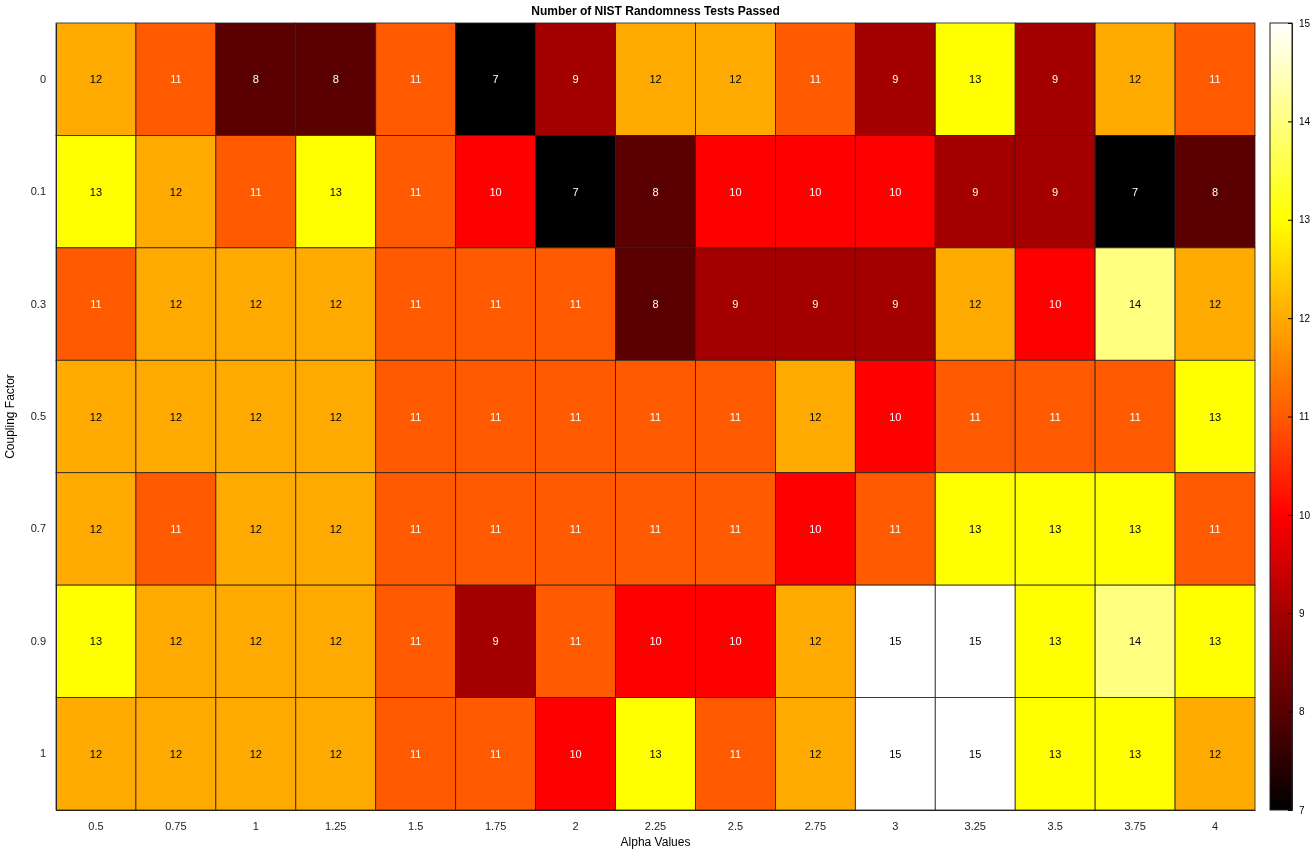 The height and width of the screenshot is (853, 1313). What do you see at coordinates (336, 825) in the screenshot?
I see `x-tick-label: 1.25` at bounding box center [336, 825].